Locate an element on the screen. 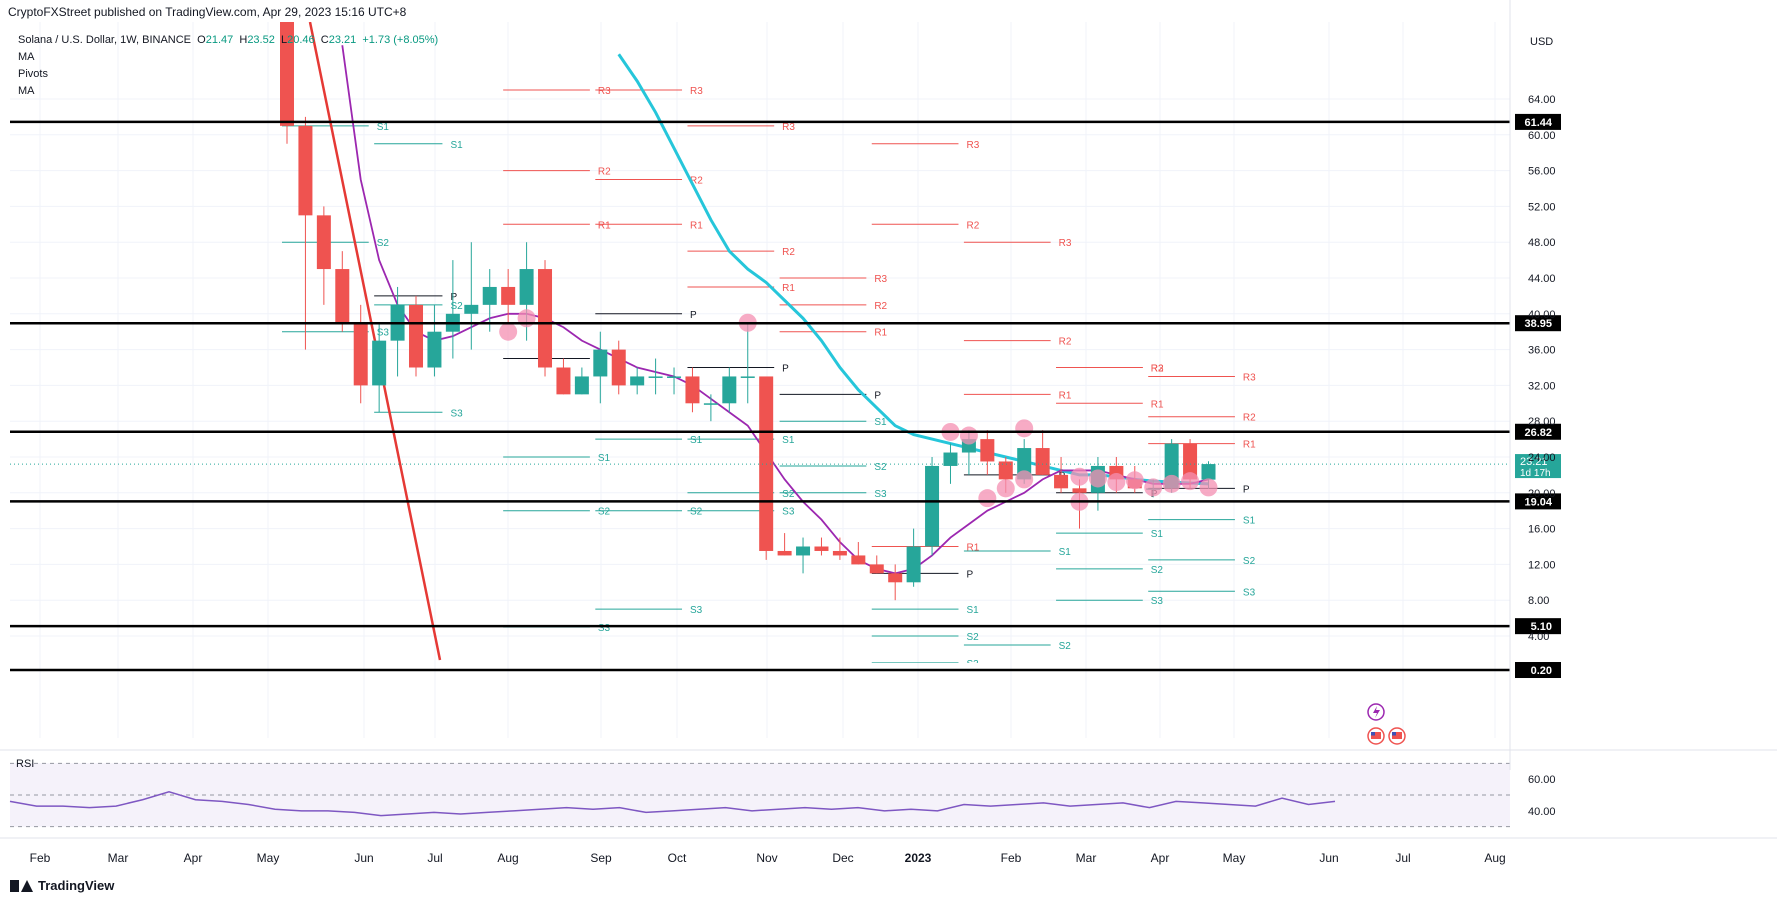 The image size is (1777, 907). level-label-bg is located at coordinates (1538, 501).